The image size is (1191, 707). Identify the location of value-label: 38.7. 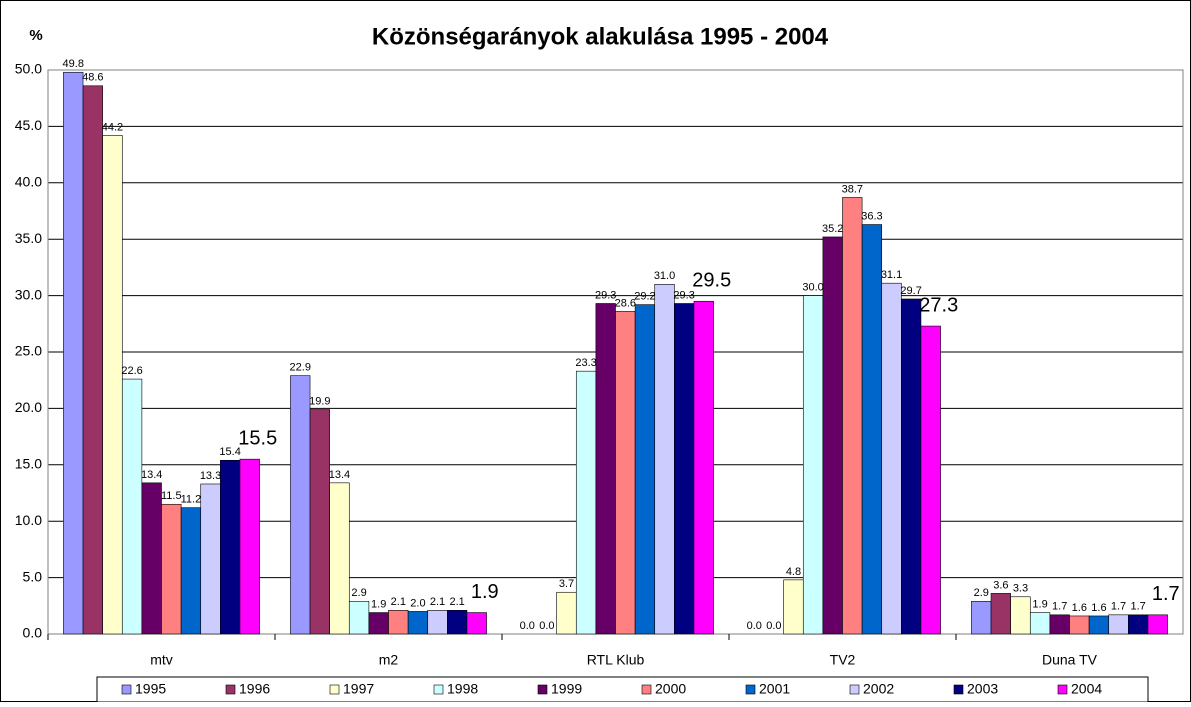
(852, 189).